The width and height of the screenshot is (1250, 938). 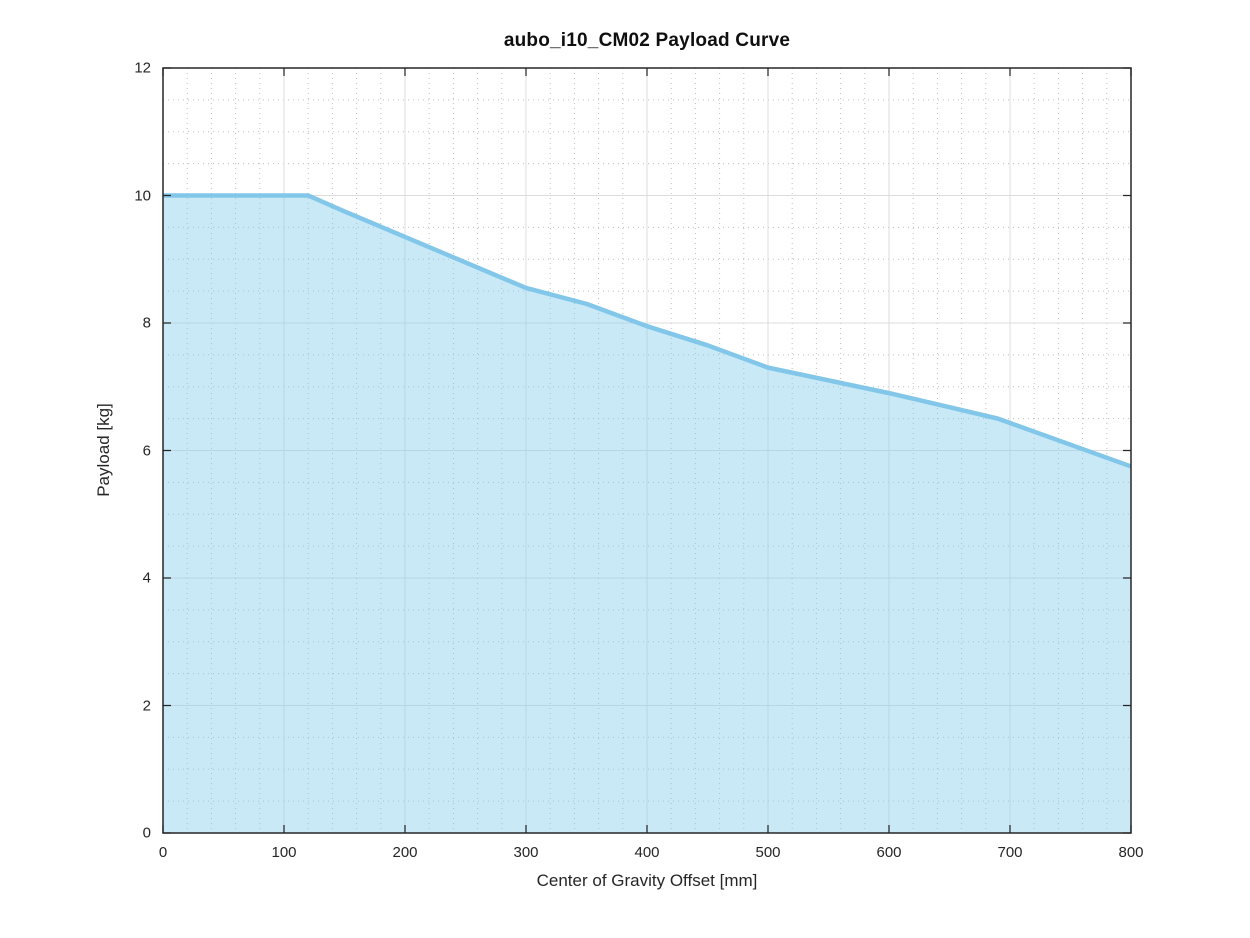 What do you see at coordinates (405, 852) in the screenshot?
I see `x-tick-label: 200` at bounding box center [405, 852].